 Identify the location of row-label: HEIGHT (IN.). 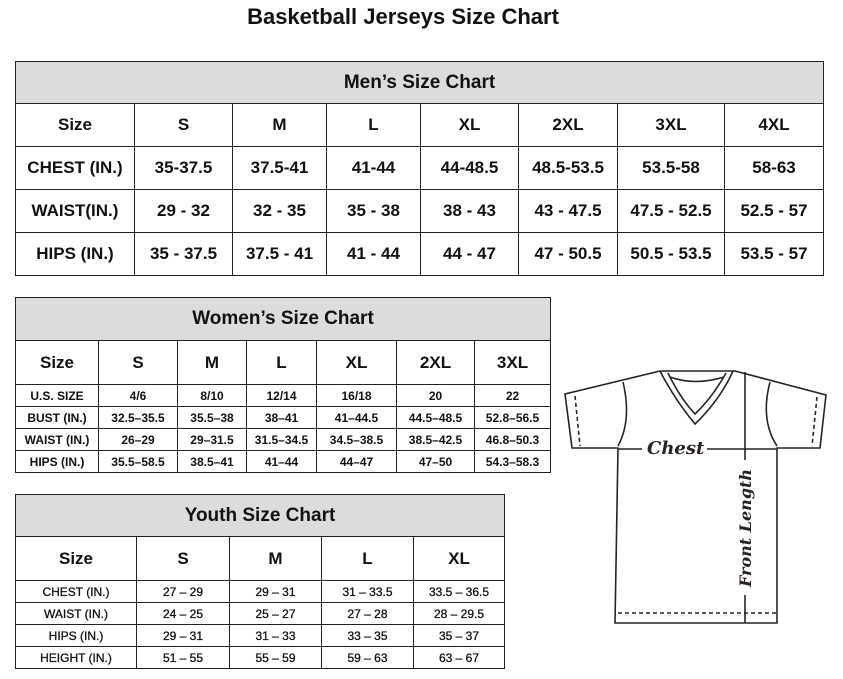
(76, 657).